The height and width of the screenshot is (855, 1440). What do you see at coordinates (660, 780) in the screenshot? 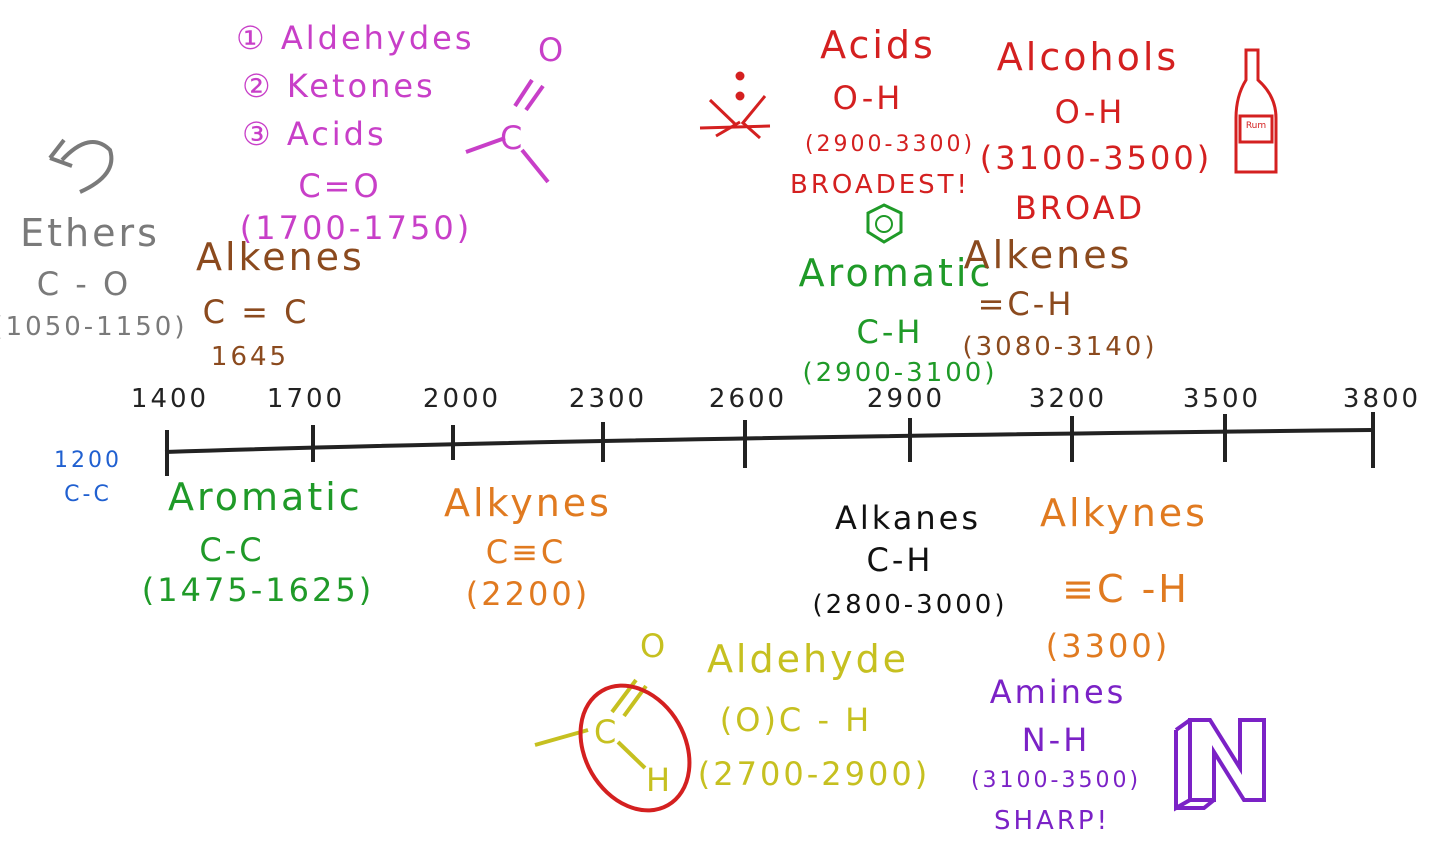
I see `aldehyde-hydrogen: H` at bounding box center [660, 780].